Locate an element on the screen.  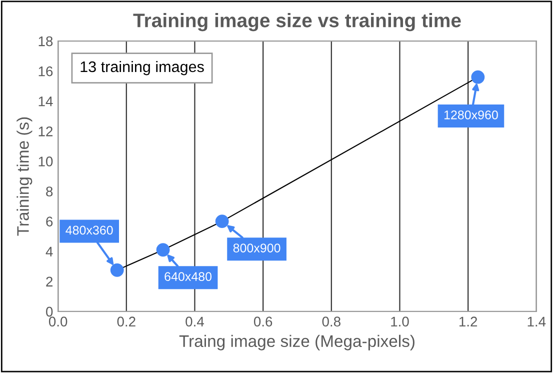
y-axis-title: Training time (s) is located at coordinates (24, 176).